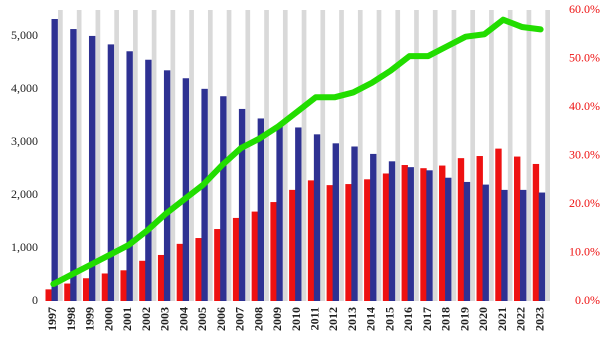 The height and width of the screenshot is (354, 600). What do you see at coordinates (584, 57) in the screenshot?
I see `y2-tick-label: 50.0%` at bounding box center [584, 57].